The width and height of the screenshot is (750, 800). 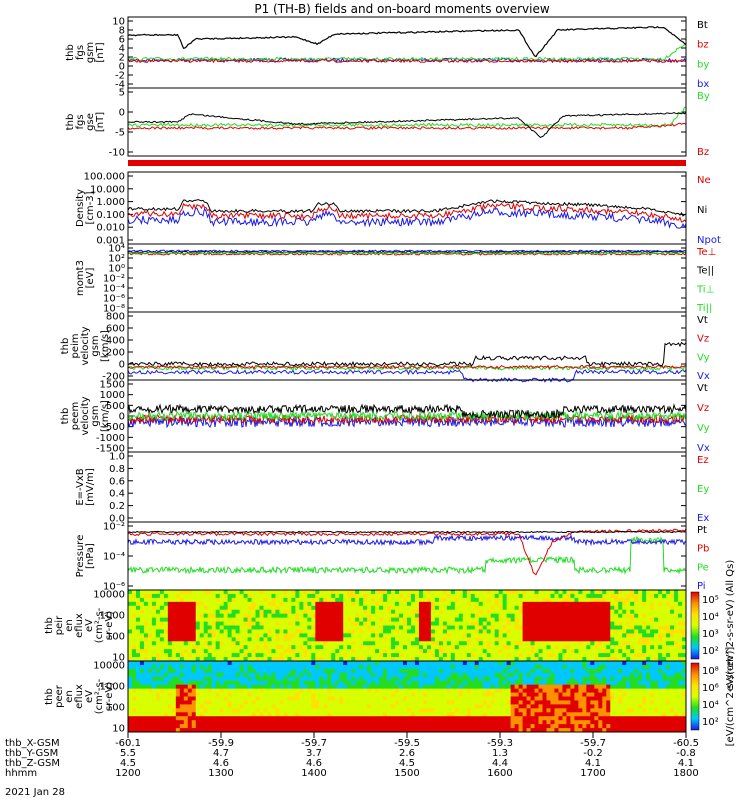 I want to click on y-tick-label: 1000, so click(x=112, y=395).